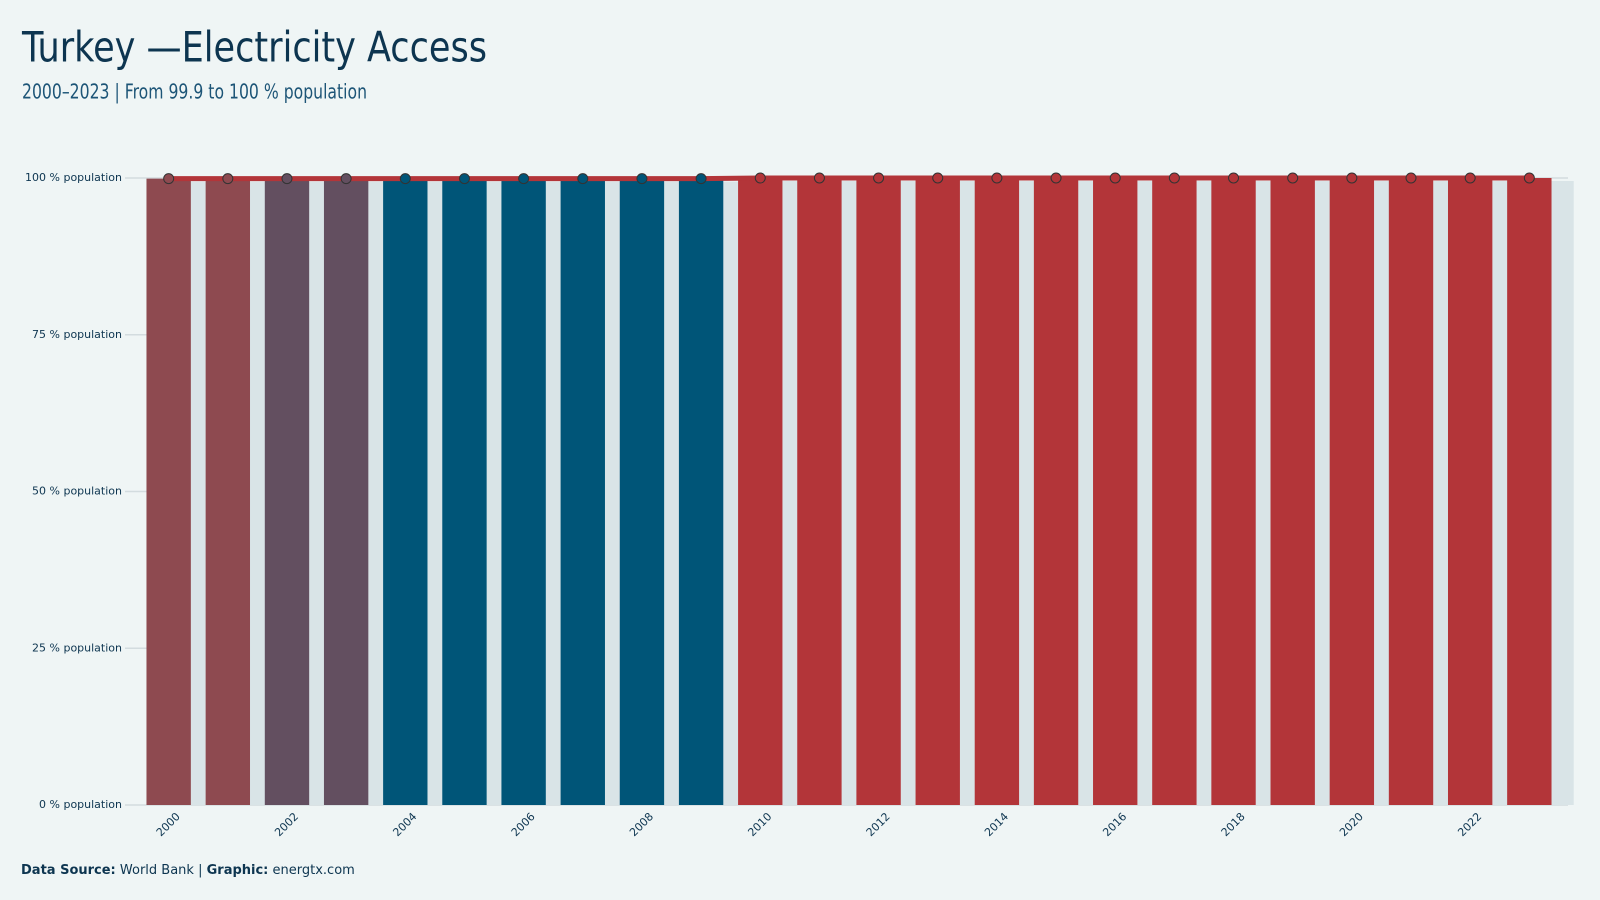 This screenshot has width=1600, height=900. What do you see at coordinates (73, 177) in the screenshot?
I see `y-tick-label: 100 % population` at bounding box center [73, 177].